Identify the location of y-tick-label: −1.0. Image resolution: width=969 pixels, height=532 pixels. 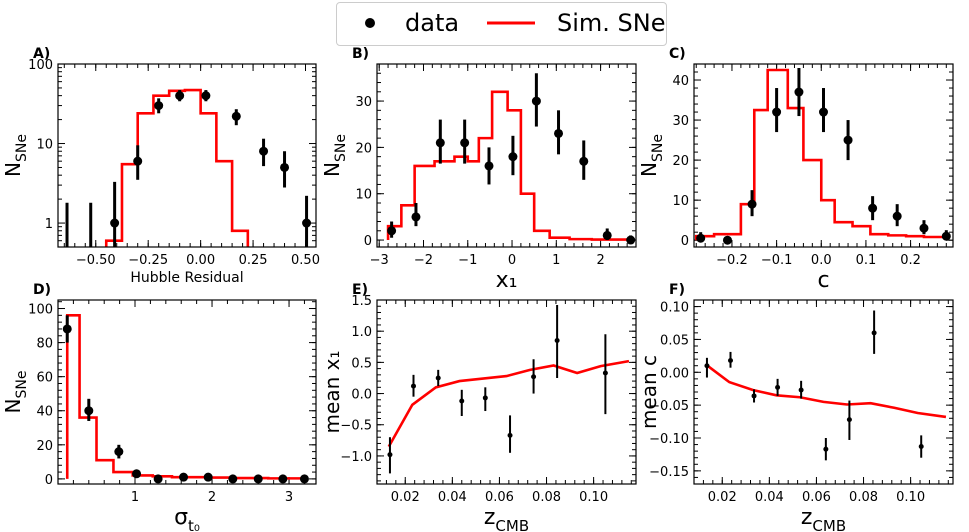
(356, 457).